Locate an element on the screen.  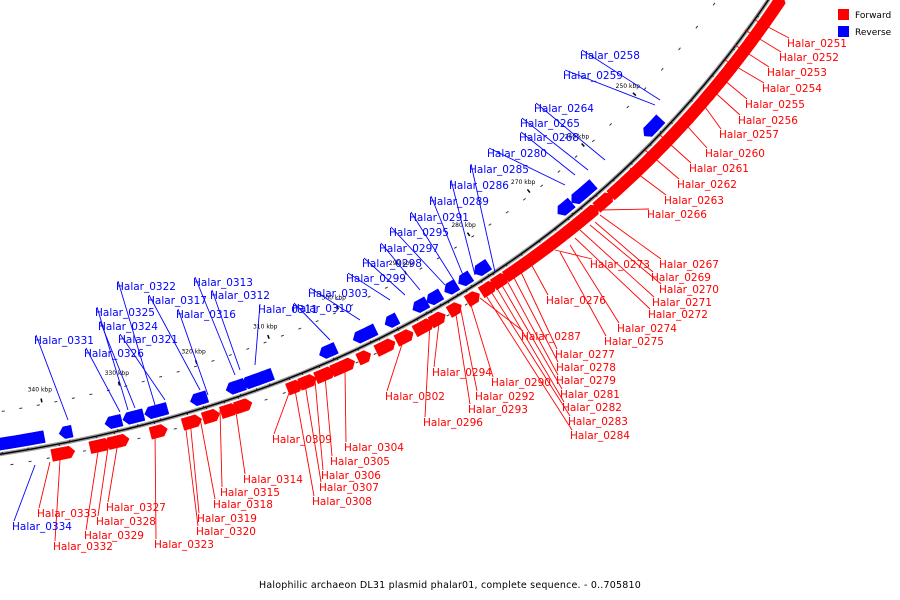
forward-gene-label: Halar_0276 is located at coordinates (576, 301).